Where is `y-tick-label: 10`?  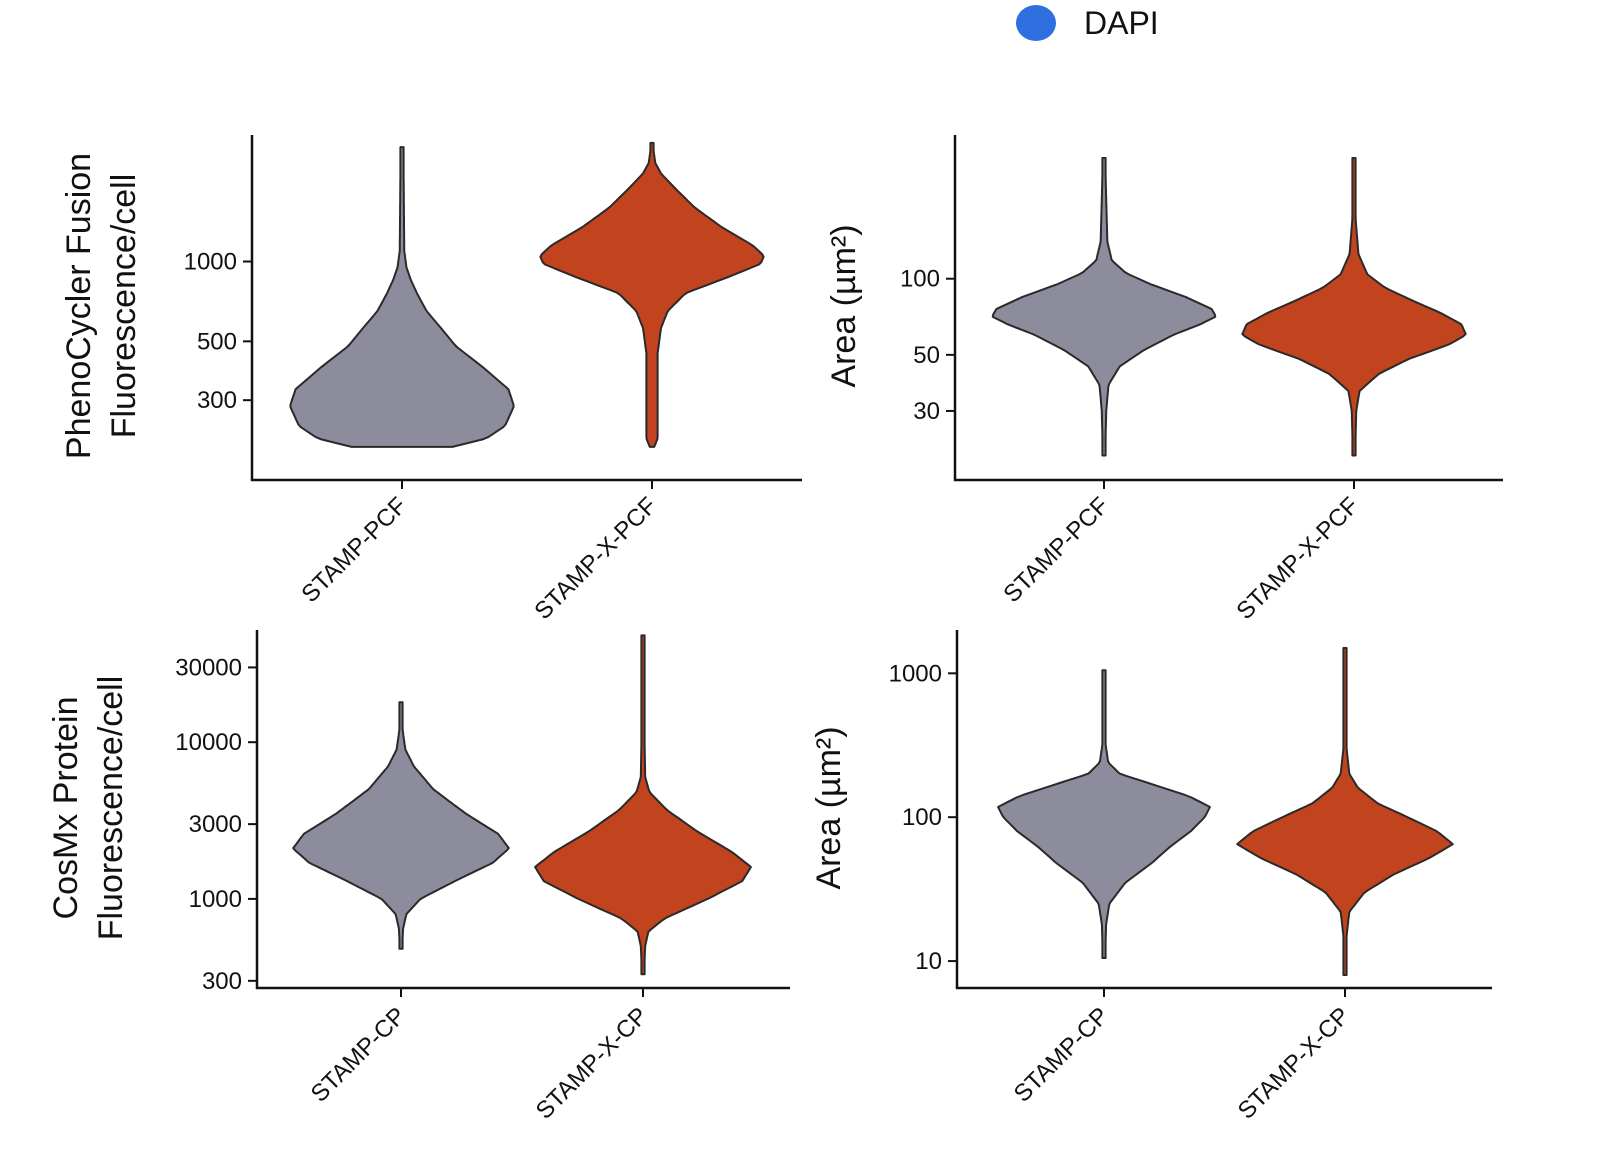 y-tick-label: 10 is located at coordinates (928, 961).